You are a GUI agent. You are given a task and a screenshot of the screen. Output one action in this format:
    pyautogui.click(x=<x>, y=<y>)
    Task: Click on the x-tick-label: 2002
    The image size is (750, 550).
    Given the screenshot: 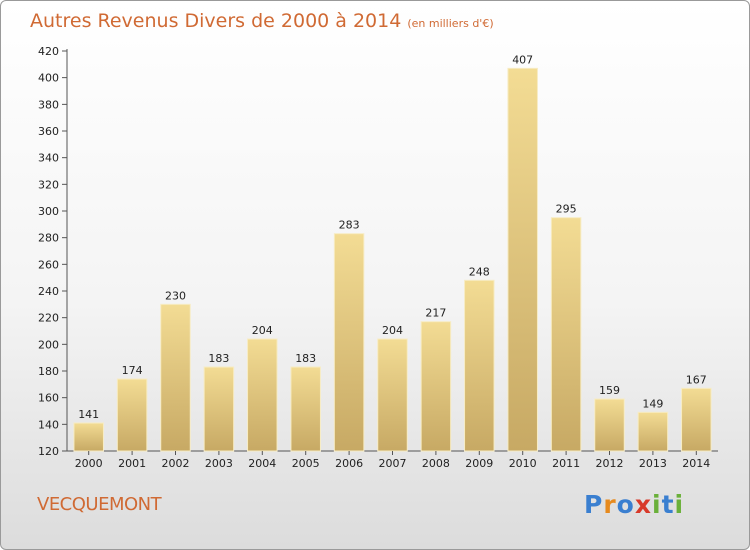 What is the action you would take?
    pyautogui.click(x=176, y=463)
    